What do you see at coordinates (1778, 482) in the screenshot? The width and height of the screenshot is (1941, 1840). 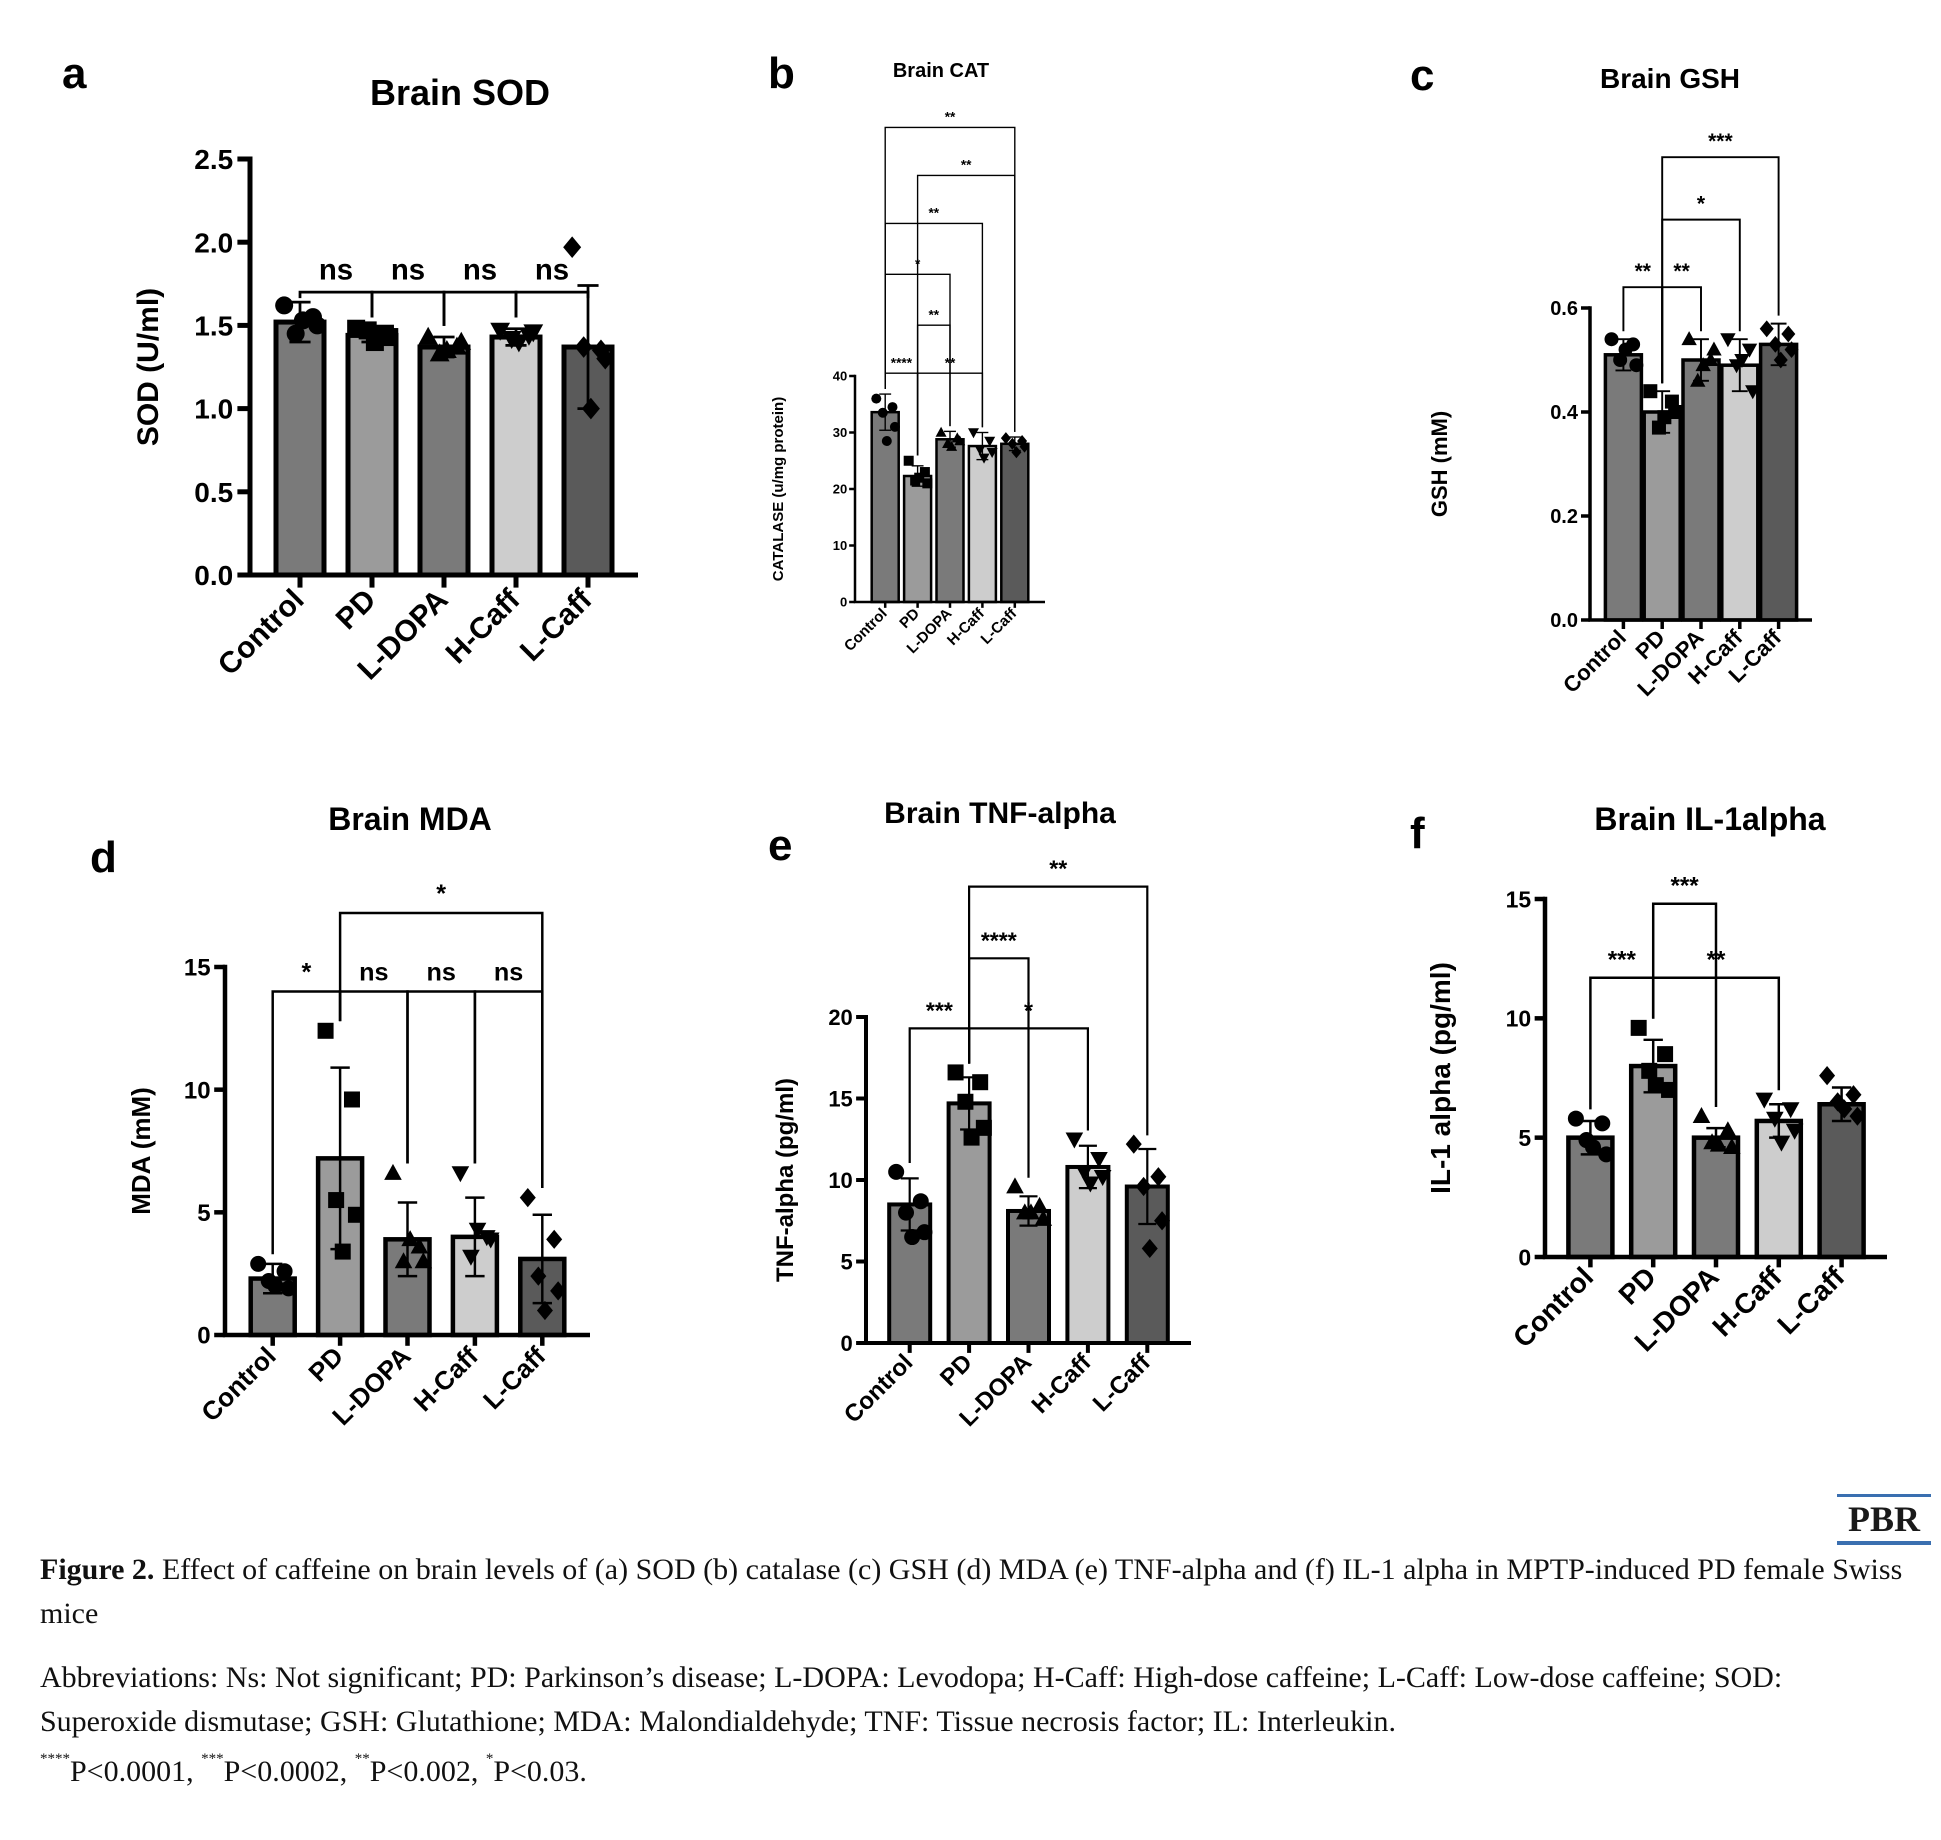 I see `bar-l-caff` at bounding box center [1778, 482].